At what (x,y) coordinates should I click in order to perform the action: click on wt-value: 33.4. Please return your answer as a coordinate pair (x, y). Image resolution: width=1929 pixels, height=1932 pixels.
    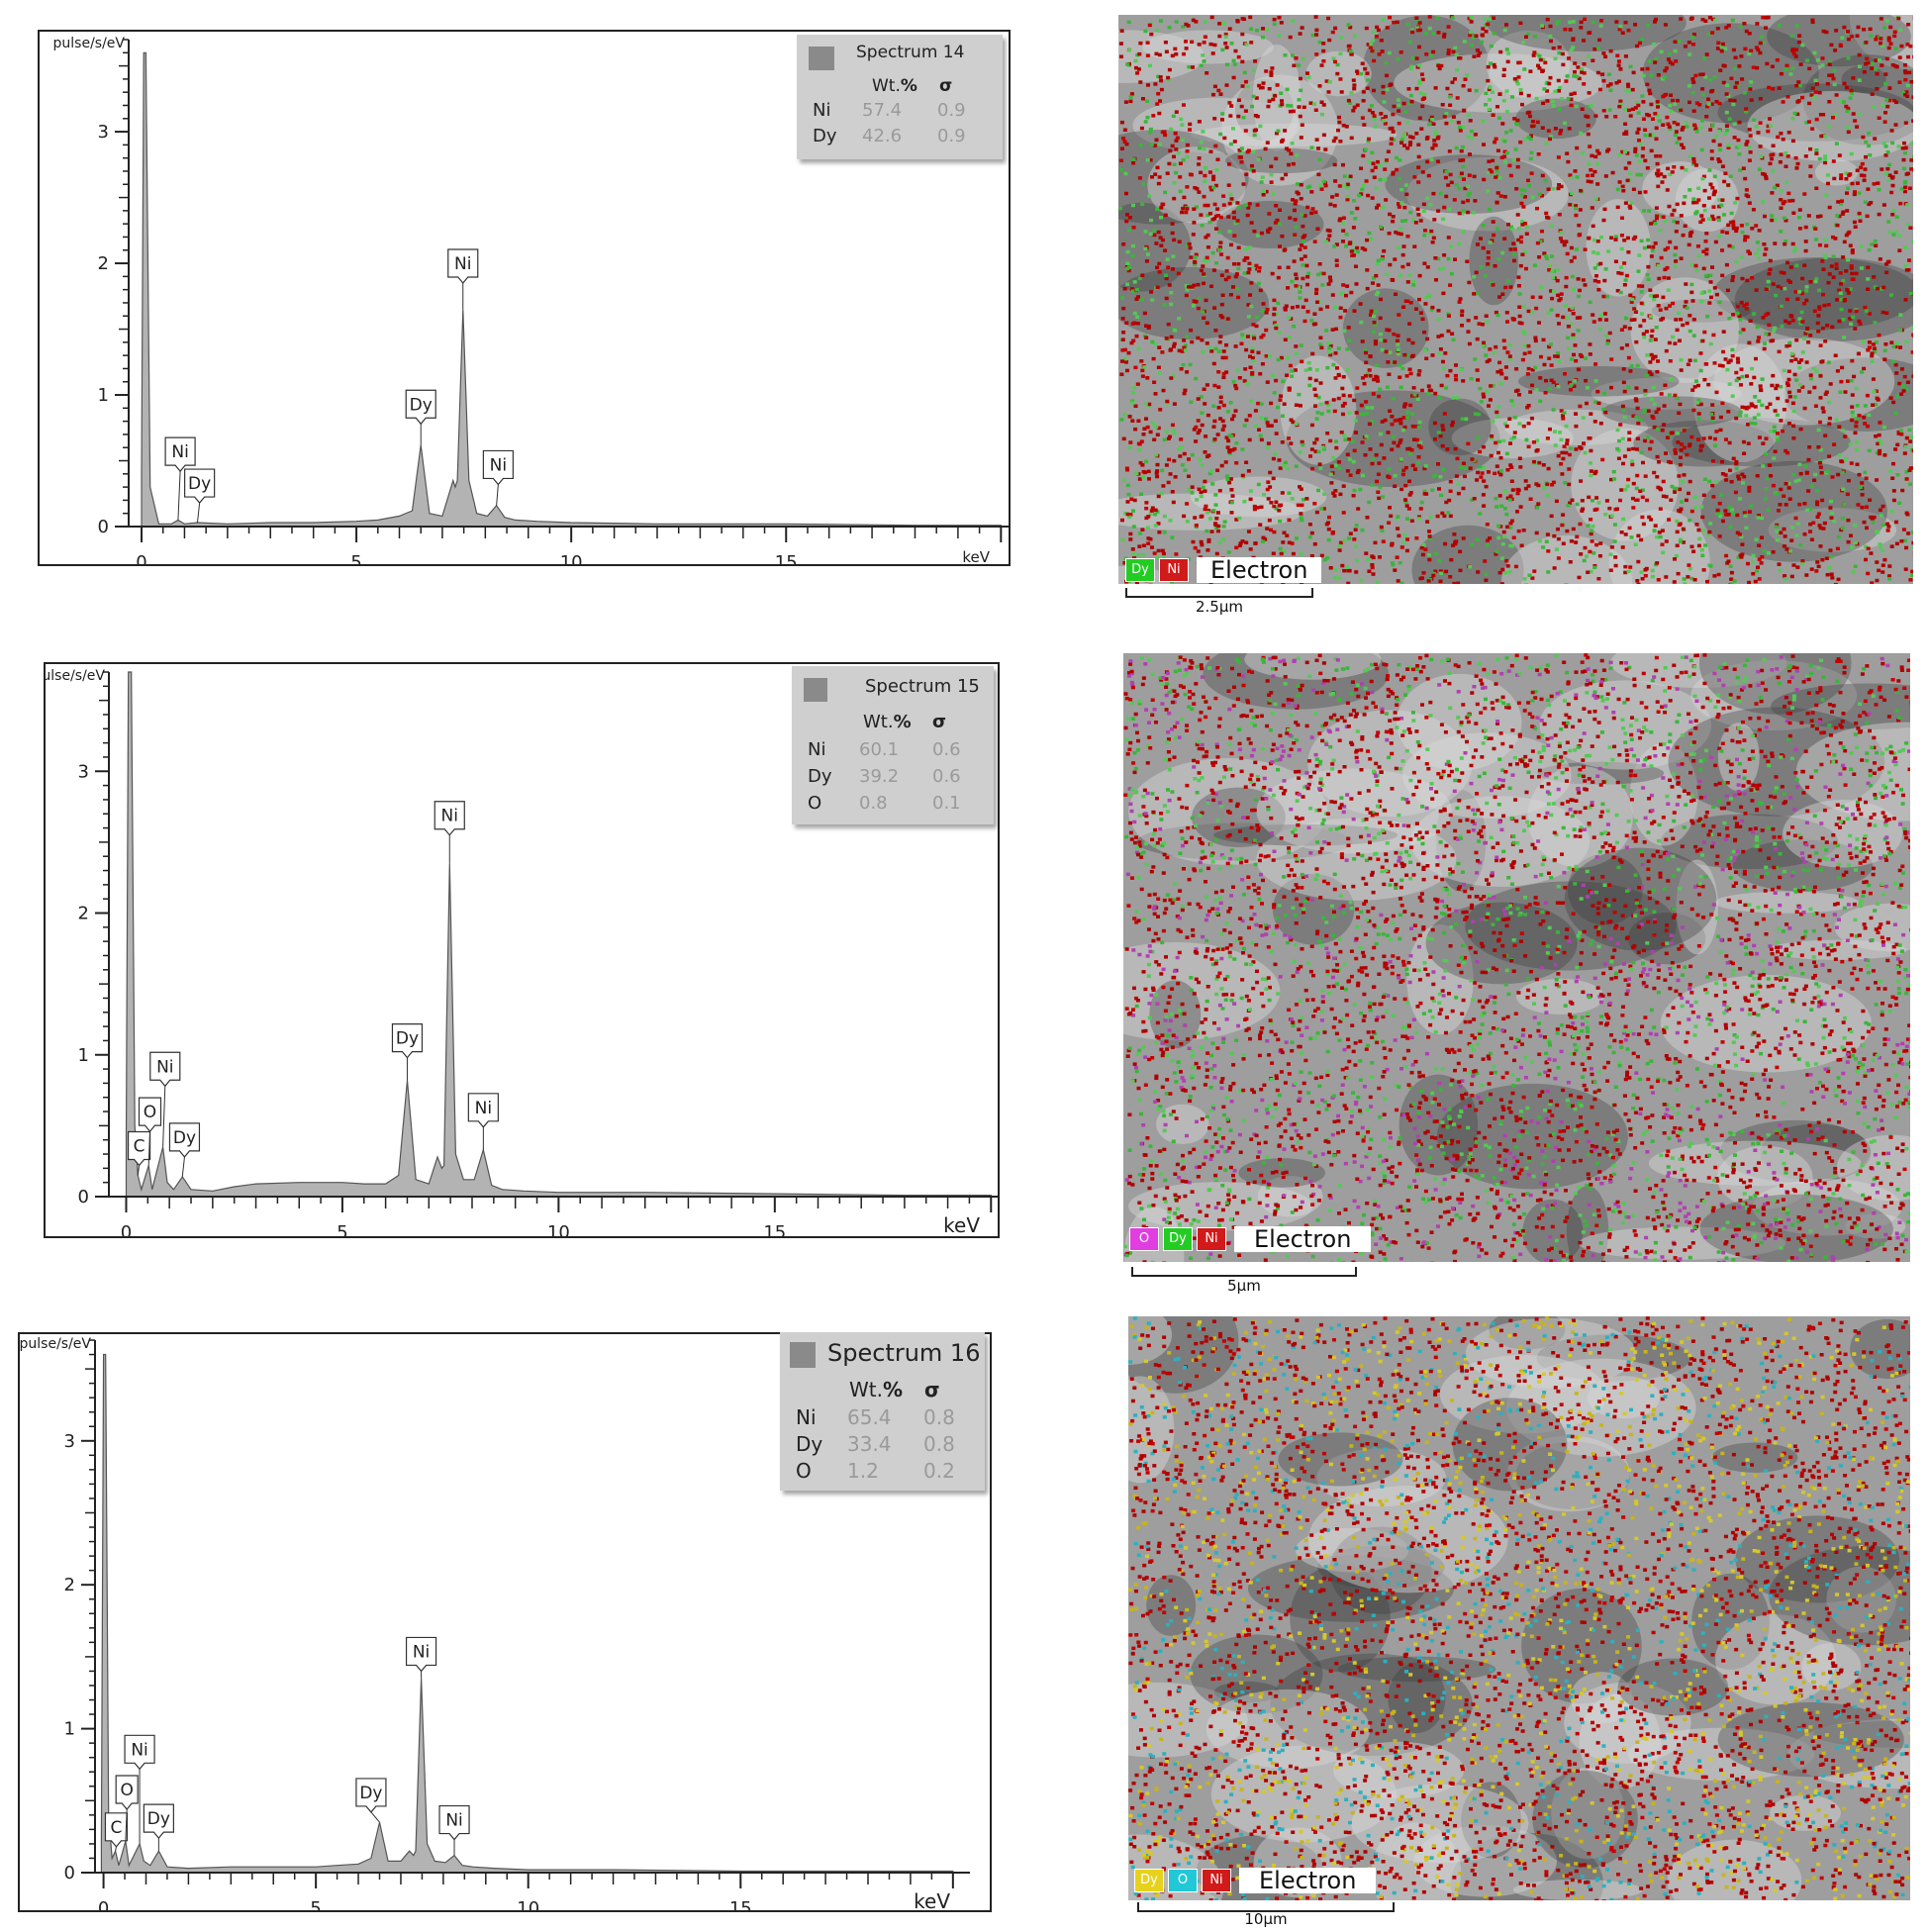
    Looking at the image, I should click on (870, 1444).